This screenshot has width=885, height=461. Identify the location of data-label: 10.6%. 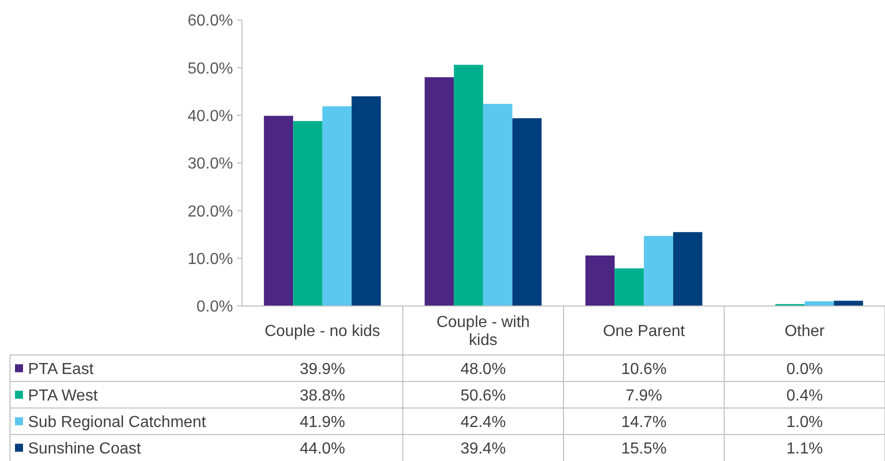
(644, 369).